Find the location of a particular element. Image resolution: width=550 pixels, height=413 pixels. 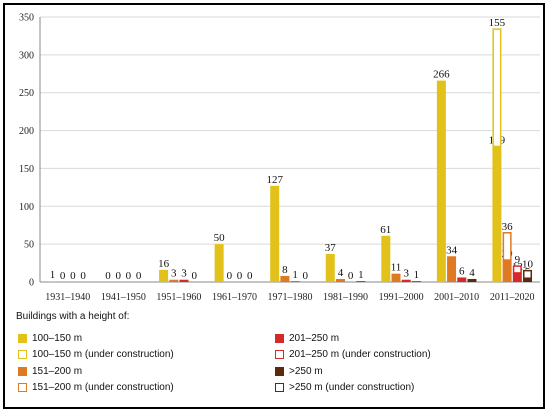

data-label: 11 is located at coordinates (396, 268).